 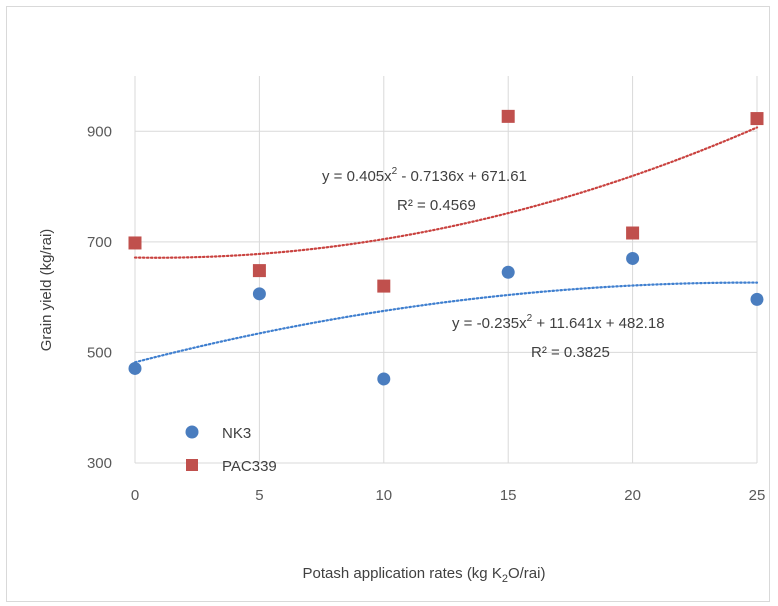 What do you see at coordinates (570, 352) in the screenshot?
I see `nk3-r-squared: R² = 0.3825` at bounding box center [570, 352].